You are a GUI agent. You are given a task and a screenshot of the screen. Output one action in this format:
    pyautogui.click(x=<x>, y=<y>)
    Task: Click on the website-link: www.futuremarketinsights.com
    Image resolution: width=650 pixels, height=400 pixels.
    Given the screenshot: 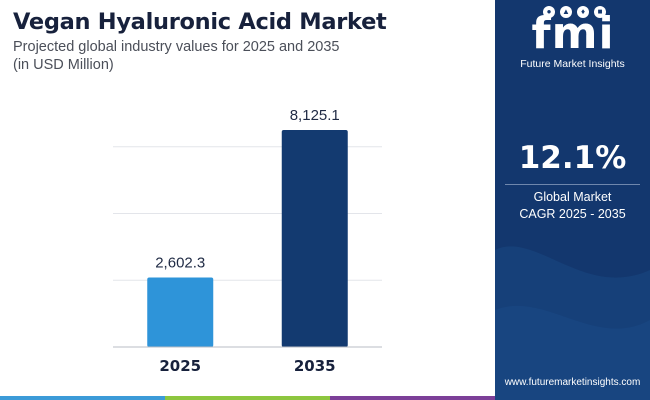 What is the action you would take?
    pyautogui.click(x=572, y=382)
    